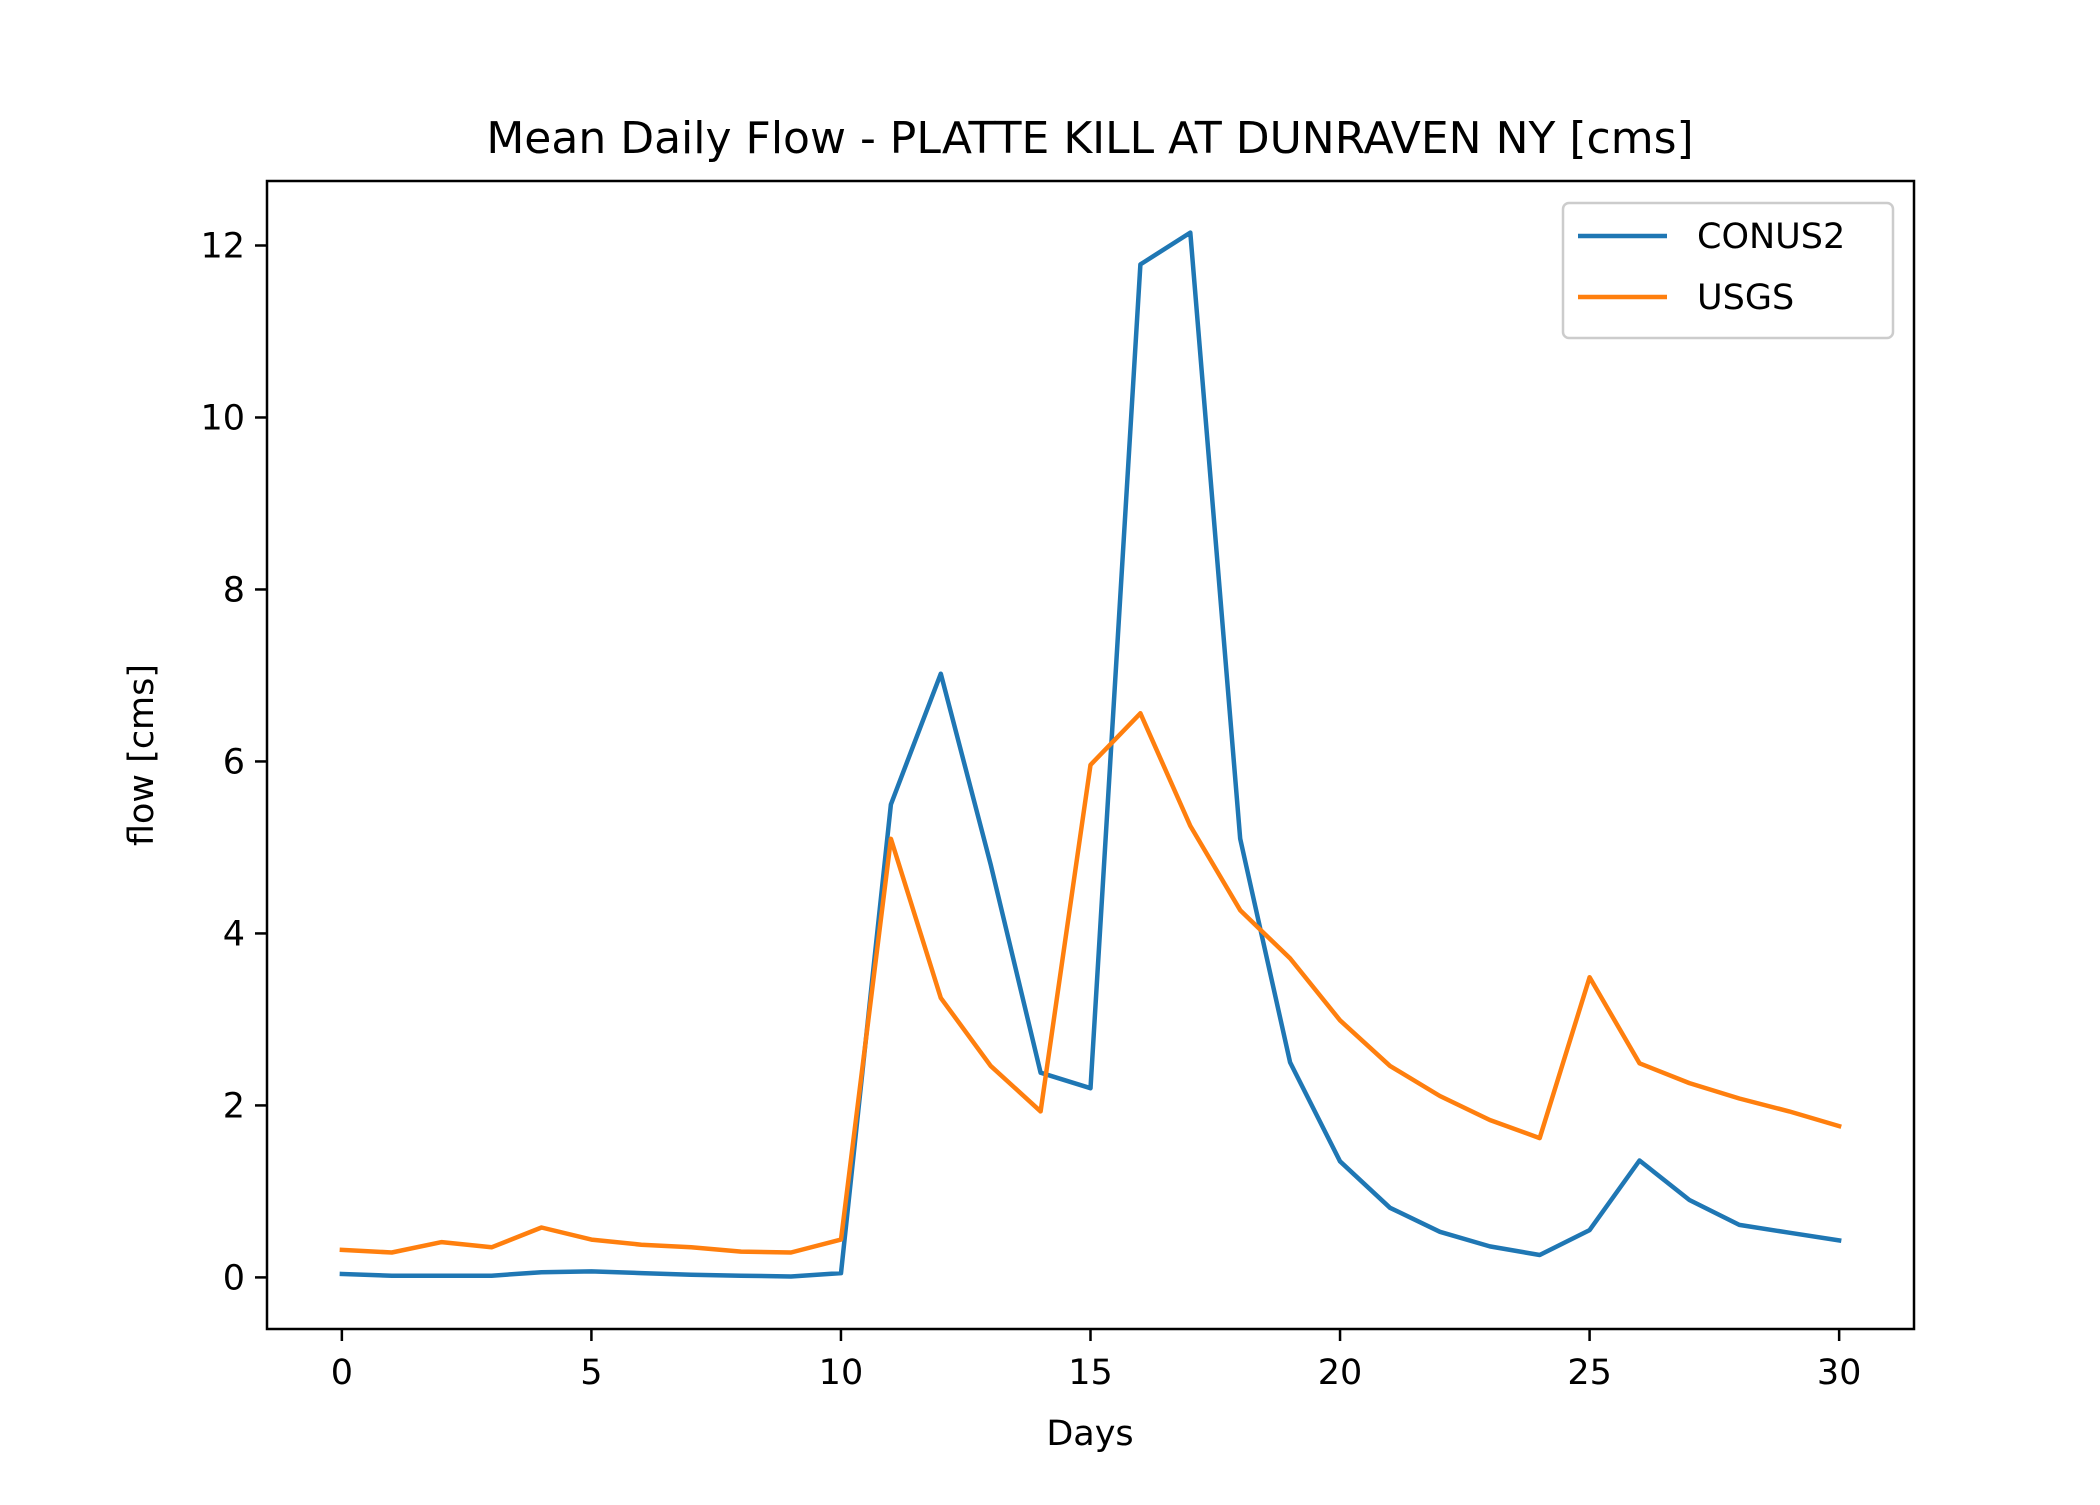 This screenshot has height=1505, width=2100. Describe the element at coordinates (234, 934) in the screenshot. I see `y-tick-label: 4` at that location.